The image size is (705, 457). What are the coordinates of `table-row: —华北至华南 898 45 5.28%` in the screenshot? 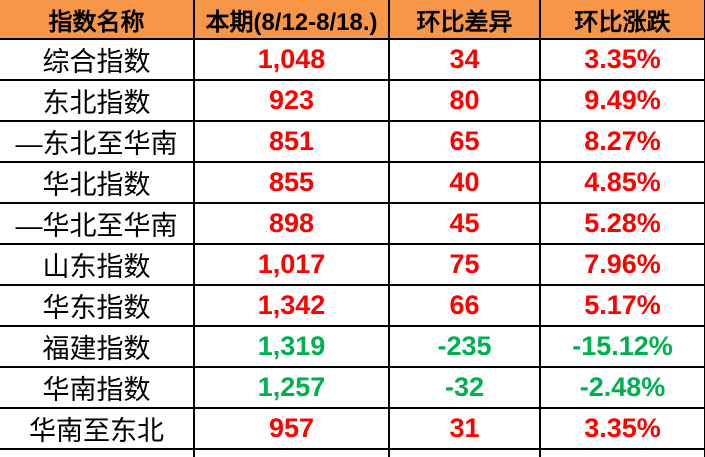 It's located at (352, 223).